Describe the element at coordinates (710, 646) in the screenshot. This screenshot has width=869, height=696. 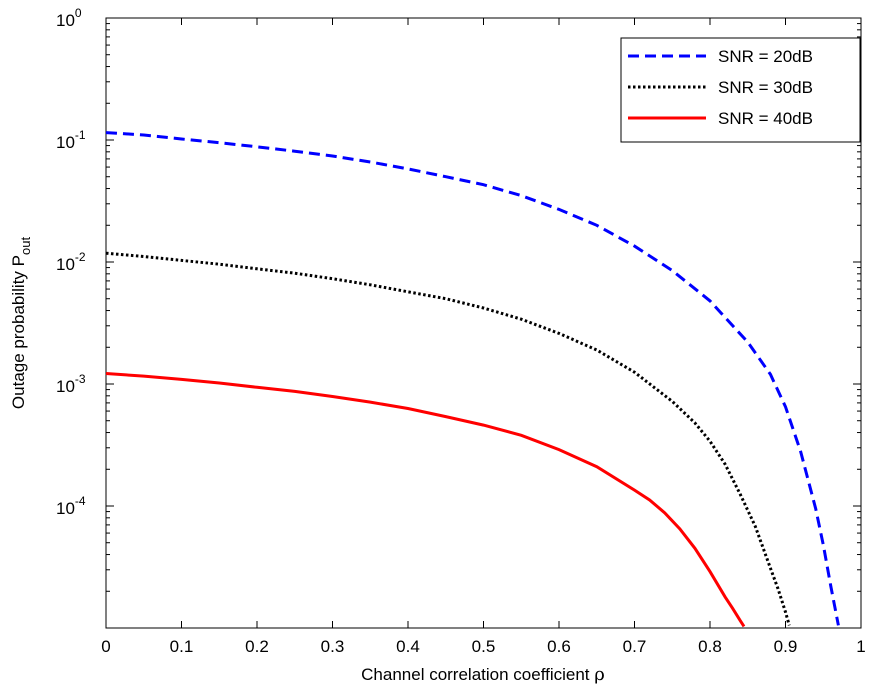
I see `x-tick-label: 0.8` at that location.